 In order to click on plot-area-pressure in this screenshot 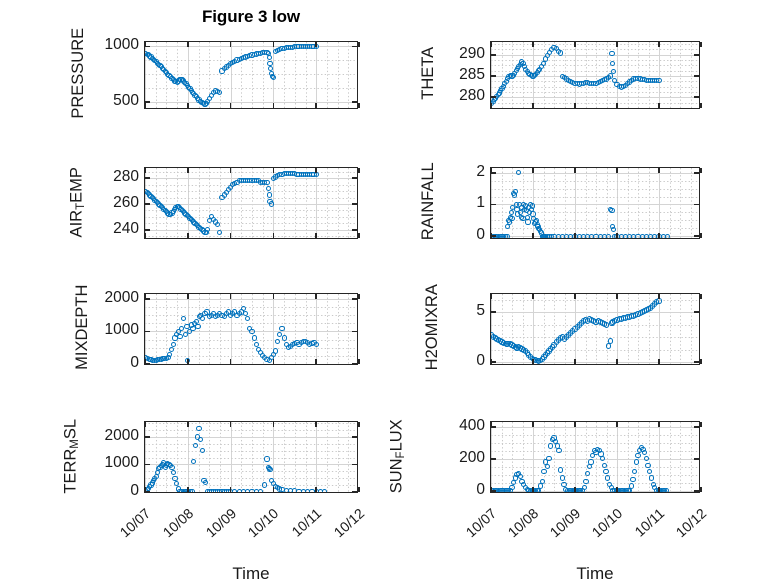, I will do `click(251, 75)`.